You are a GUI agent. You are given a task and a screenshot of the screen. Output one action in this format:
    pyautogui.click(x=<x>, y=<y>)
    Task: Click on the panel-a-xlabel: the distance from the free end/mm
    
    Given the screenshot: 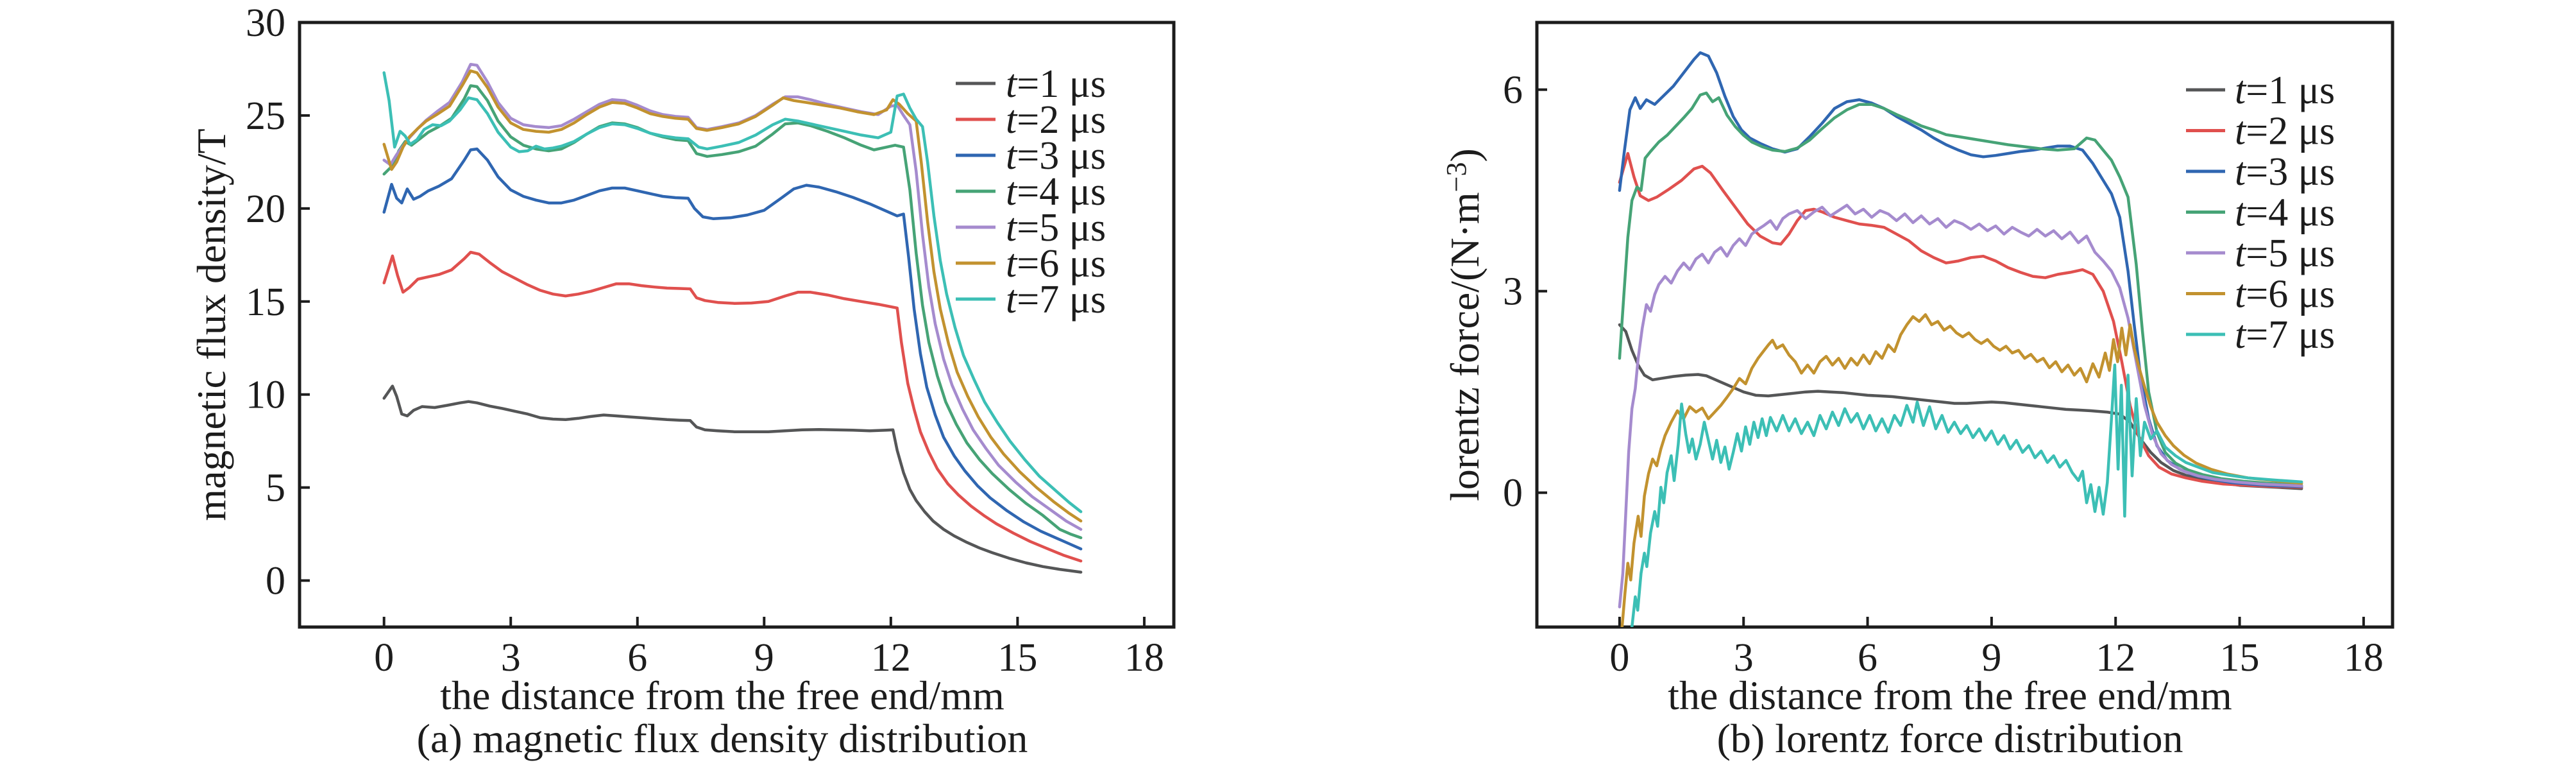 What is the action you would take?
    pyautogui.click(x=722, y=695)
    